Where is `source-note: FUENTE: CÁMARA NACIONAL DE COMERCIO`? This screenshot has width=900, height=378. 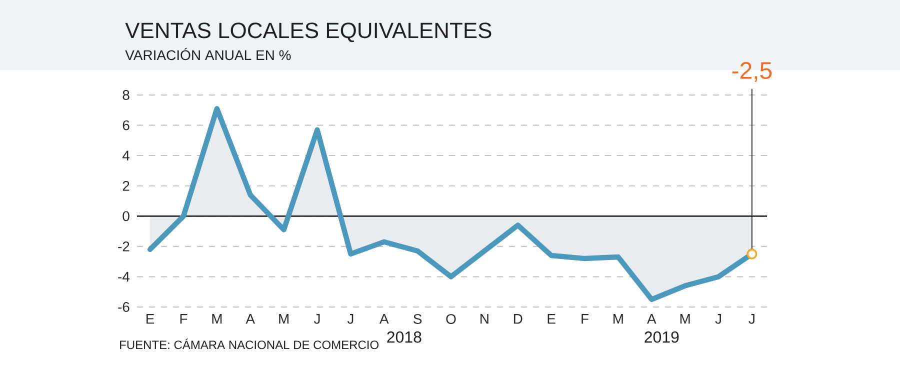 source-note: FUENTE: CÁMARA NACIONAL DE COMERCIO is located at coordinates (249, 344).